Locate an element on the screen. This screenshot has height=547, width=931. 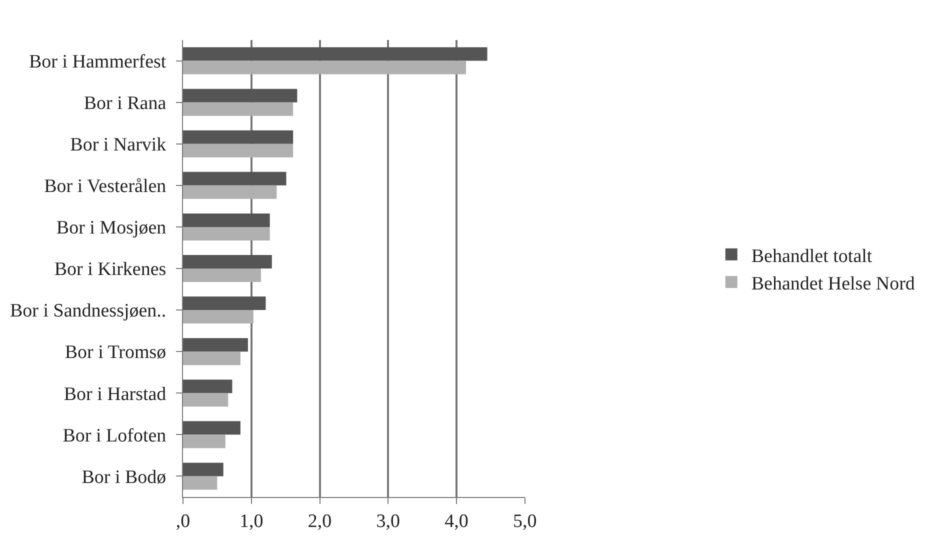
x-tick-label: 1,0 is located at coordinates (252, 521).